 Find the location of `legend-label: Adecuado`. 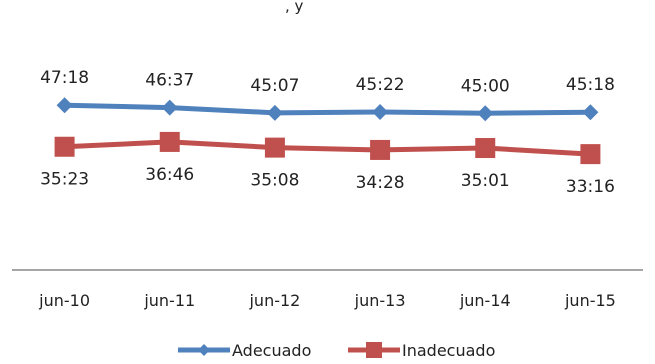

legend-label: Adecuado is located at coordinates (271, 350).